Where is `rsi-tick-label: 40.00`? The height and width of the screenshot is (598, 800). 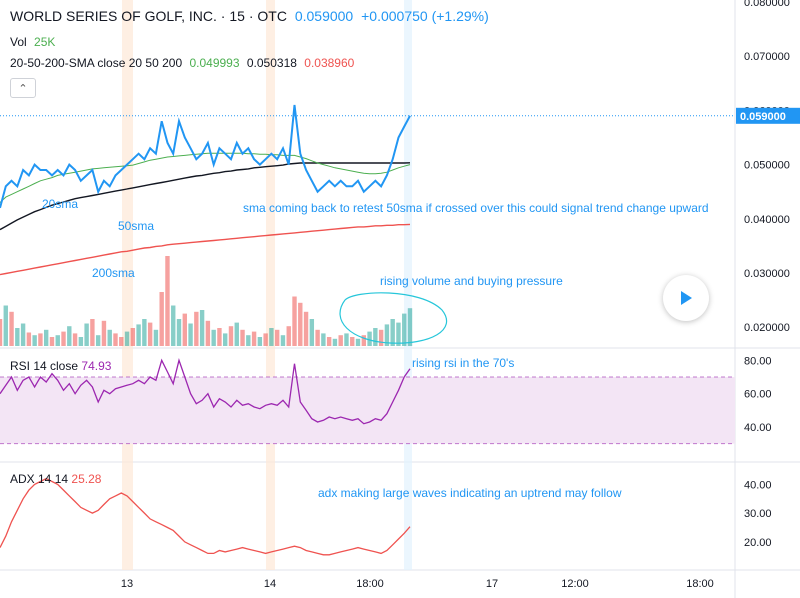
rsi-tick-label: 40.00 is located at coordinates (758, 428).